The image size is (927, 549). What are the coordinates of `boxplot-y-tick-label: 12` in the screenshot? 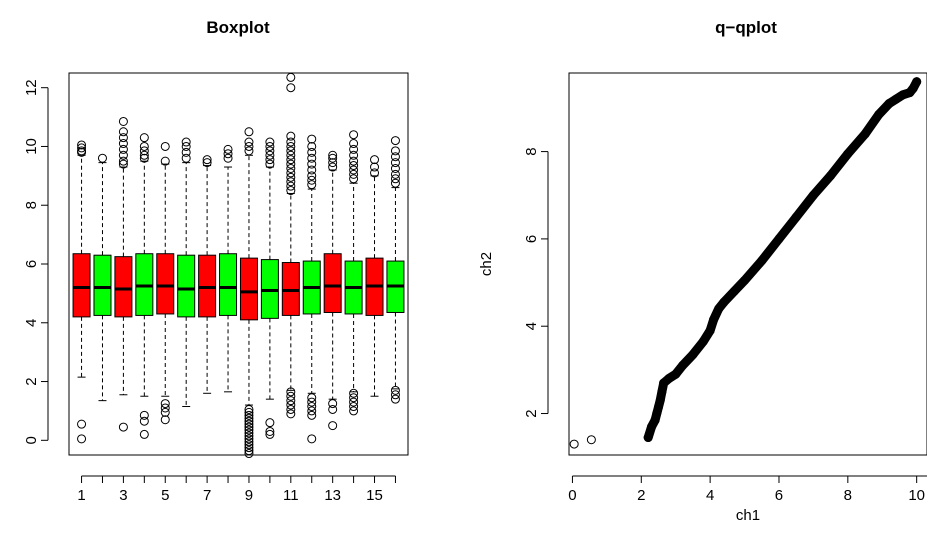 It's located at (31, 87).